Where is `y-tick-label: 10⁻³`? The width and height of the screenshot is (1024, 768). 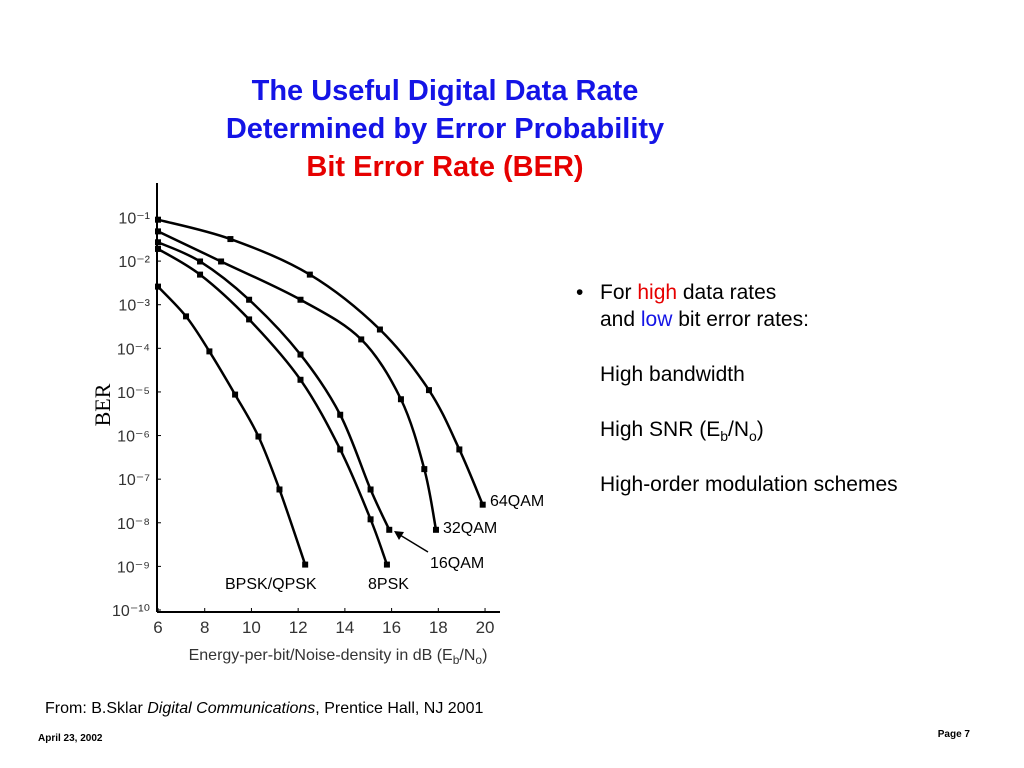 y-tick-label: 10⁻³ is located at coordinates (134, 306).